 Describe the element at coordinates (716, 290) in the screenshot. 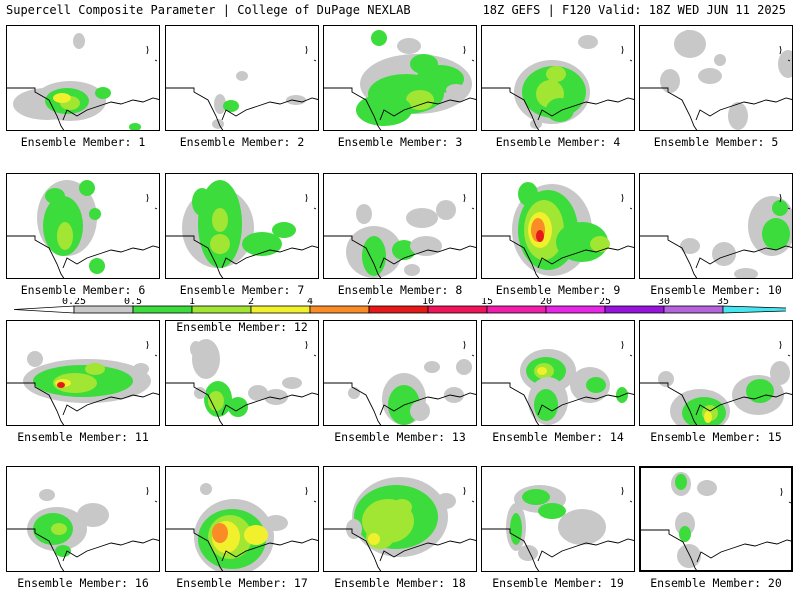

I see `panel-label-10: Ensemble Member: 10` at that location.